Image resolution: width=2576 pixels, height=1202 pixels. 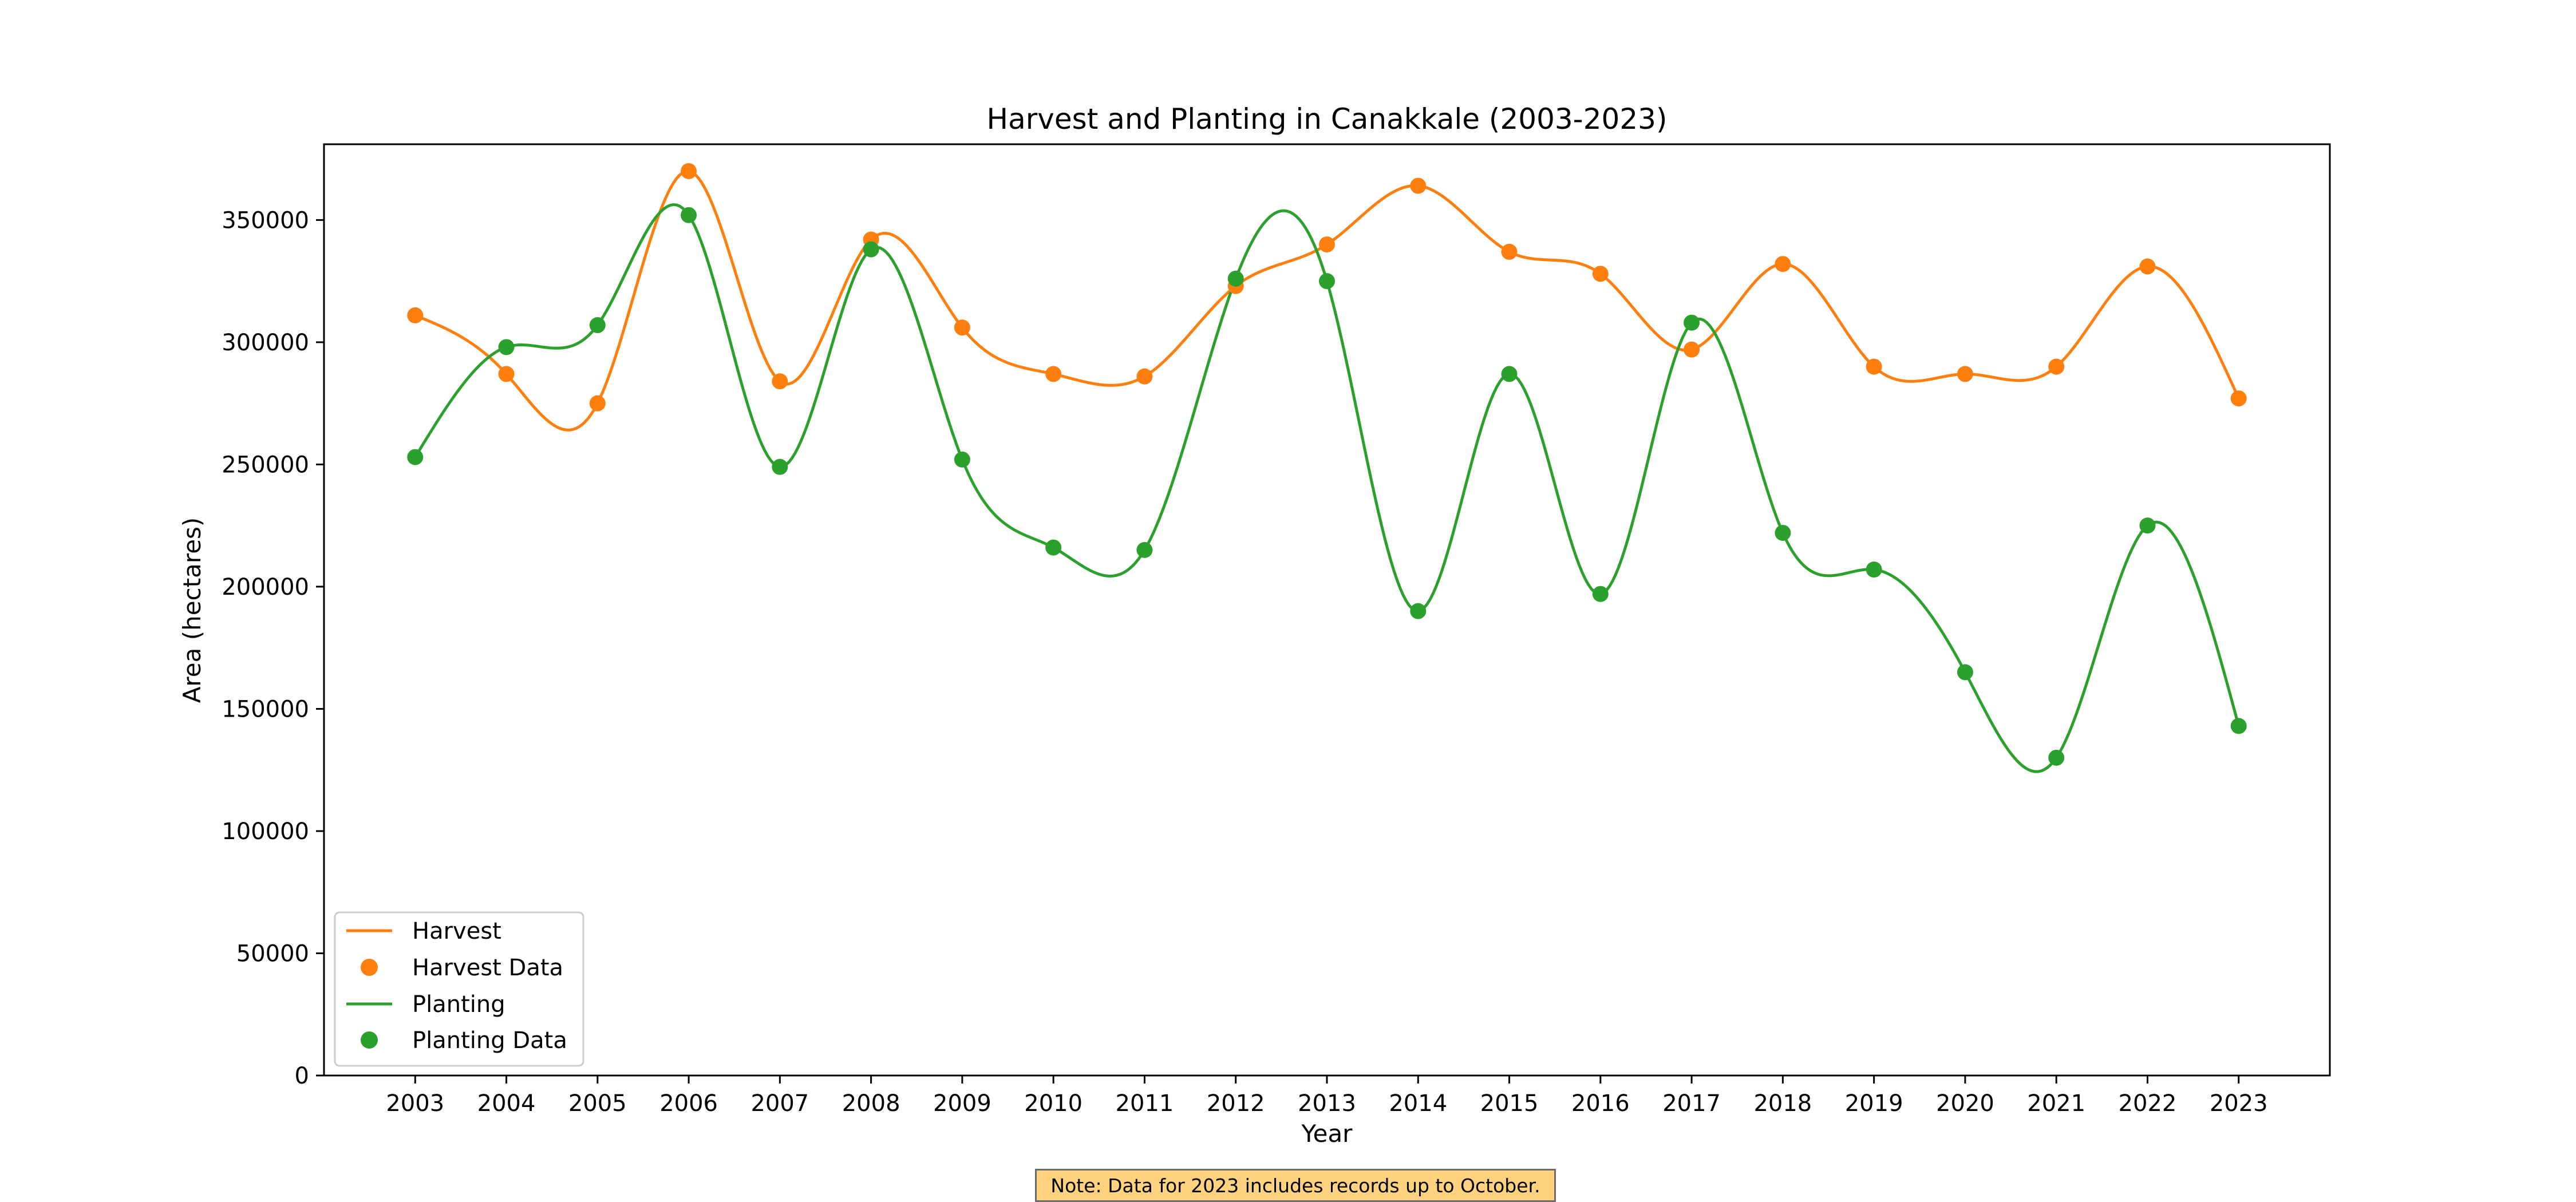 What do you see at coordinates (1053, 1103) in the screenshot?
I see `x-tick-label: 2010` at bounding box center [1053, 1103].